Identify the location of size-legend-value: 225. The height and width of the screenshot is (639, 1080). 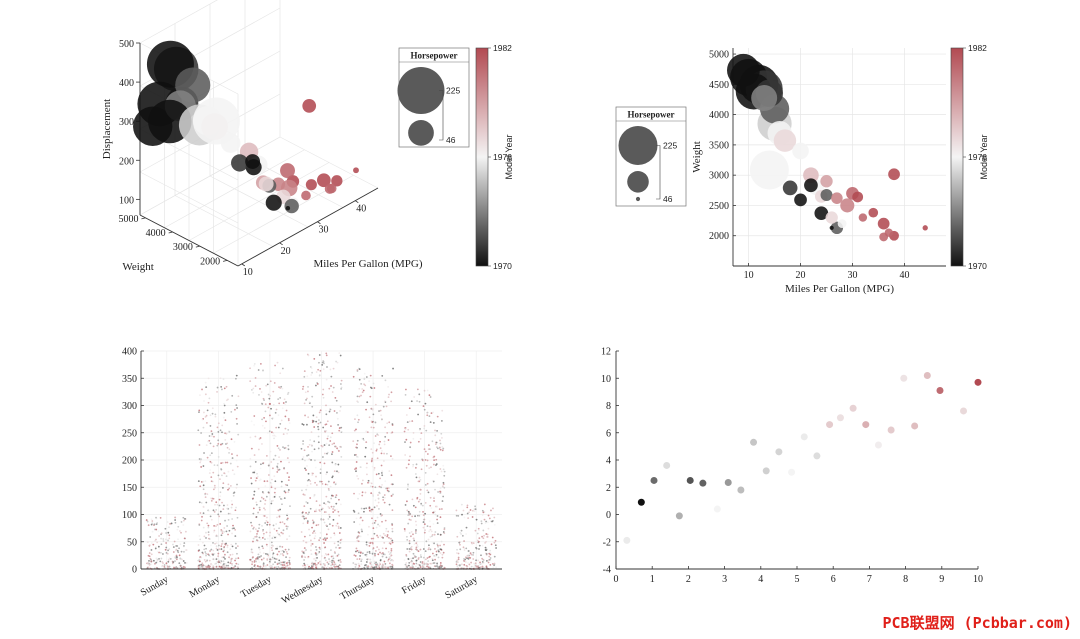
(453, 91).